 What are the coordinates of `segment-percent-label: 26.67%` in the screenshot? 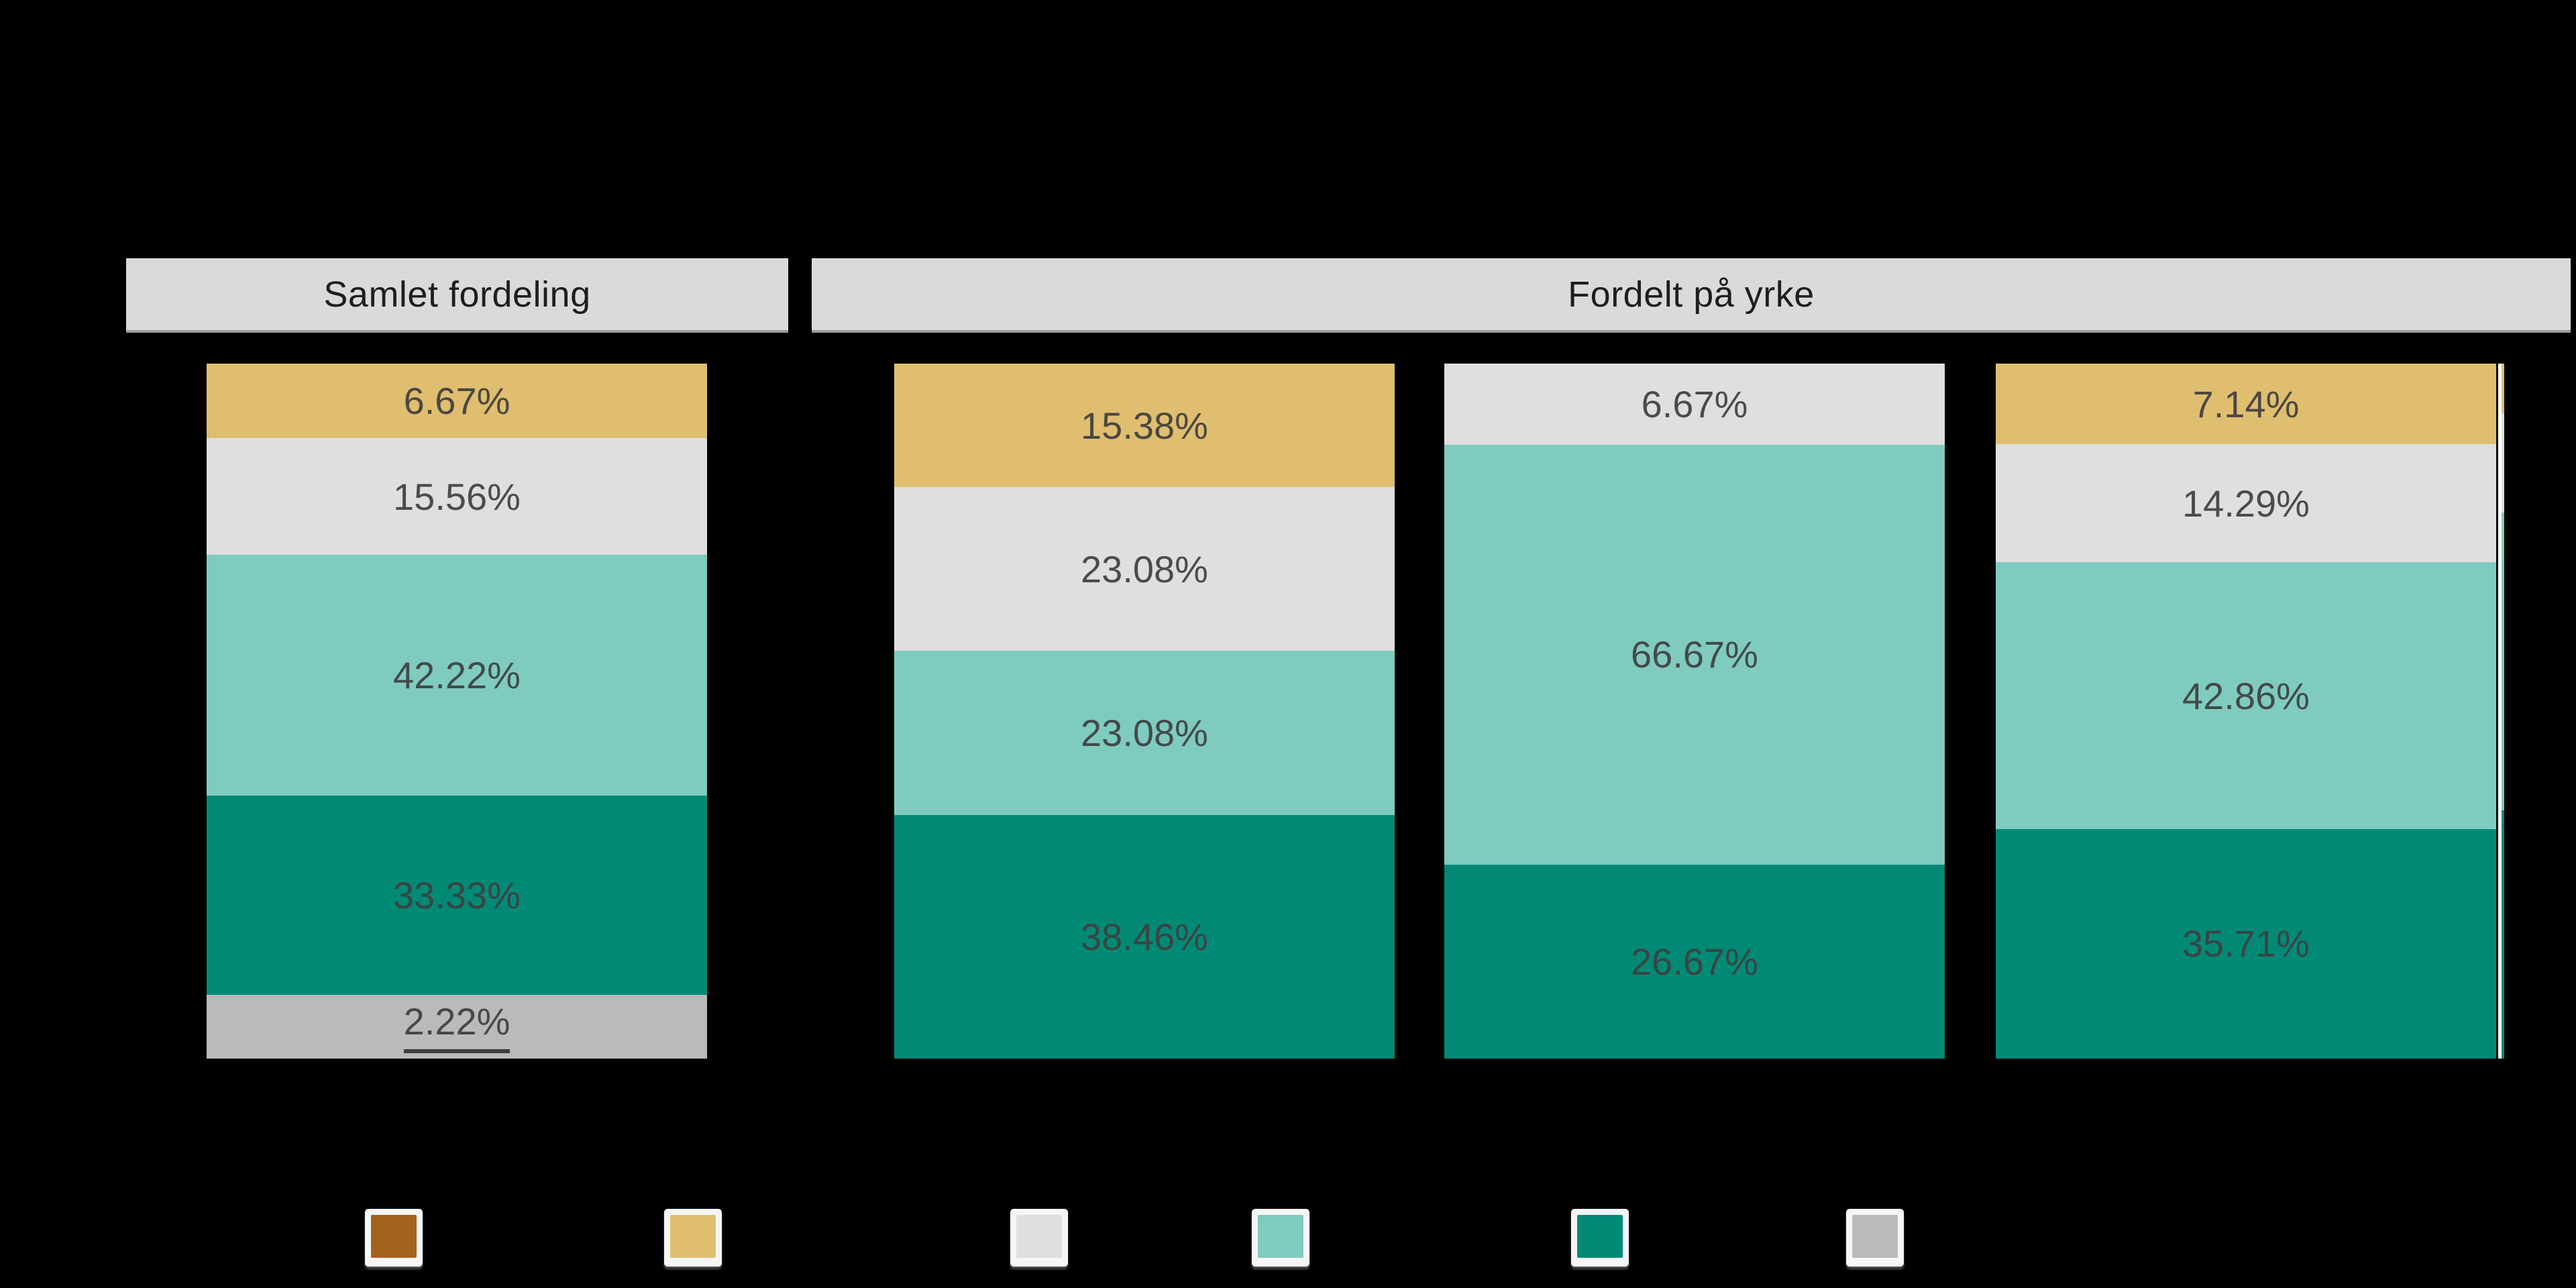 It's located at (1694, 961).